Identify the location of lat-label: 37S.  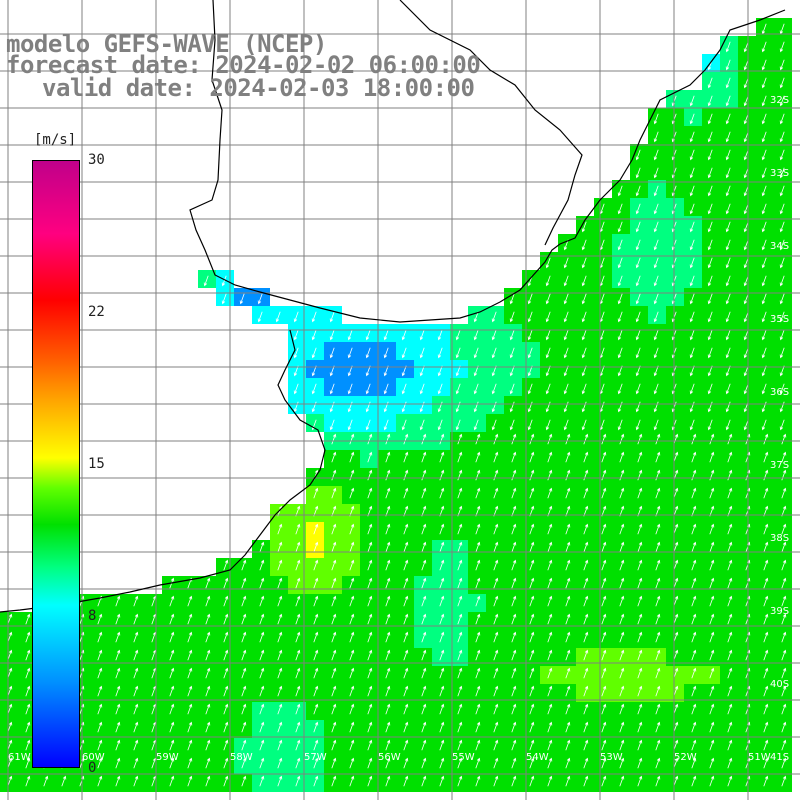
(780, 465).